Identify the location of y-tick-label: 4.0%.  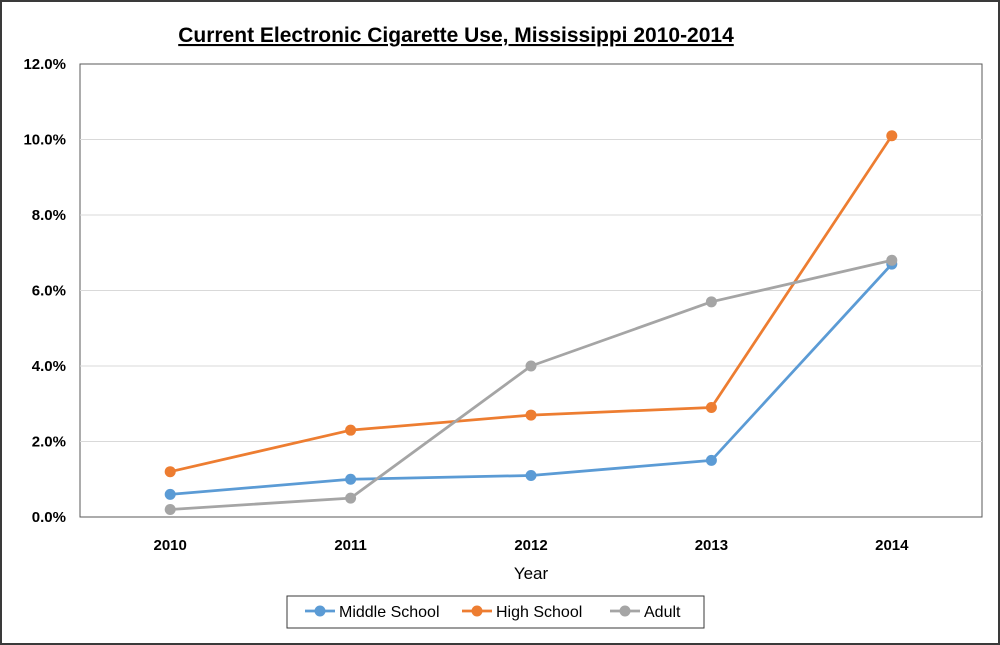
(49, 366).